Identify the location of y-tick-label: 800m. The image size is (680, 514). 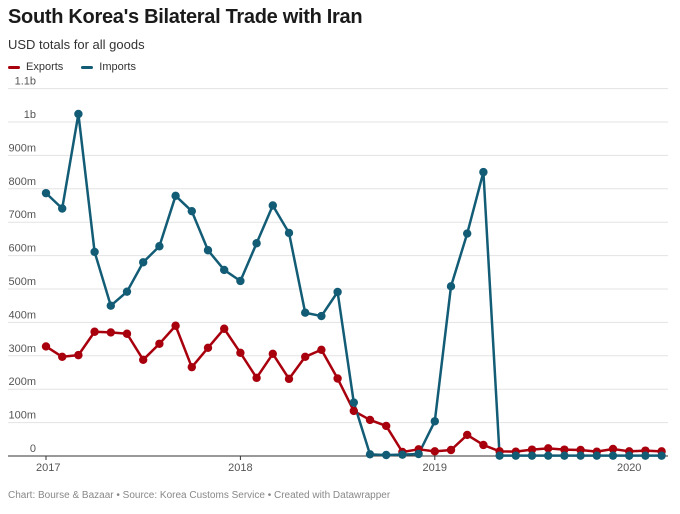
(22, 182).